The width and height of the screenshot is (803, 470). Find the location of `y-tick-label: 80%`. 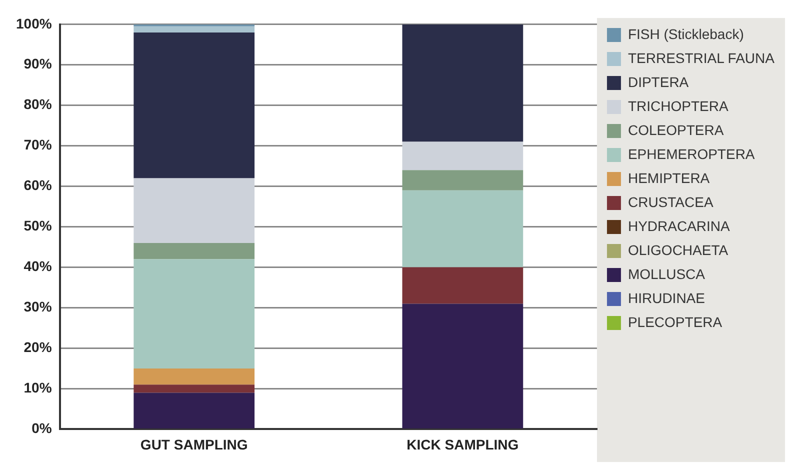

y-tick-label: 80% is located at coordinates (38, 104).